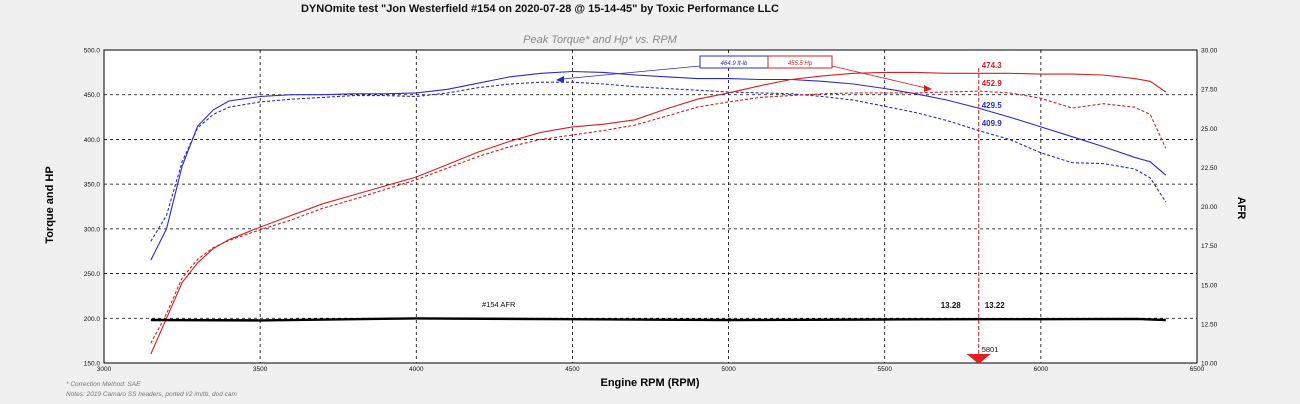 The width and height of the screenshot is (1300, 404). What do you see at coordinates (92, 185) in the screenshot?
I see `y-tick-label: 350.0` at bounding box center [92, 185].